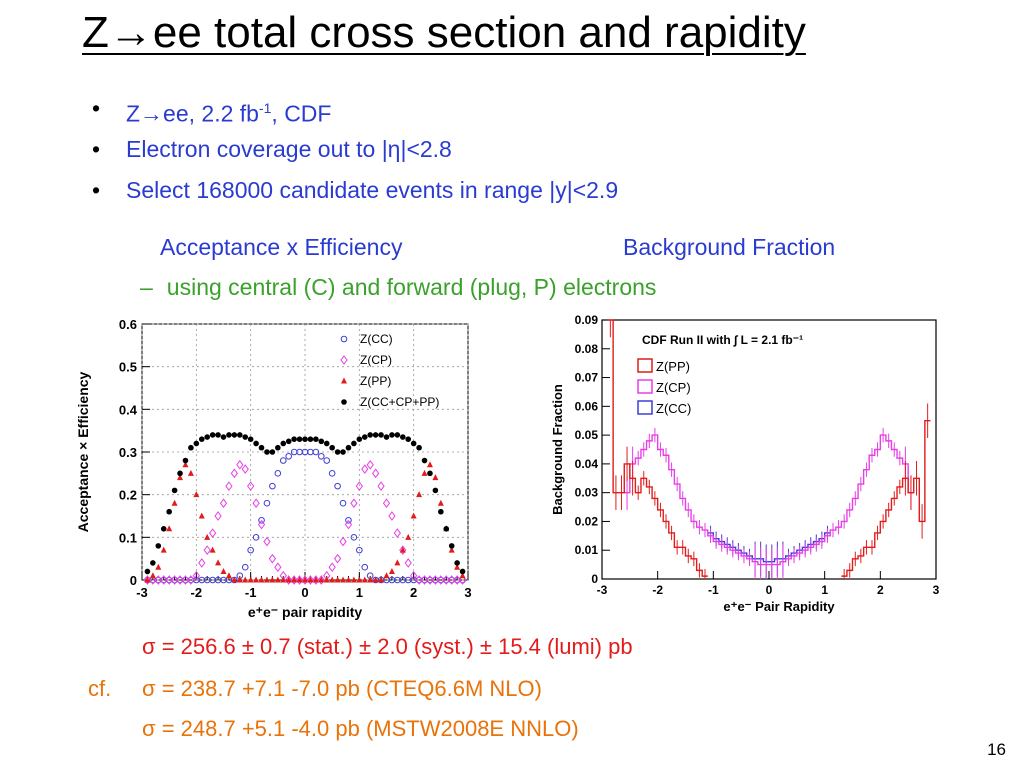  What do you see at coordinates (305, 452) in the screenshot?
I see `plot-frame` at bounding box center [305, 452].